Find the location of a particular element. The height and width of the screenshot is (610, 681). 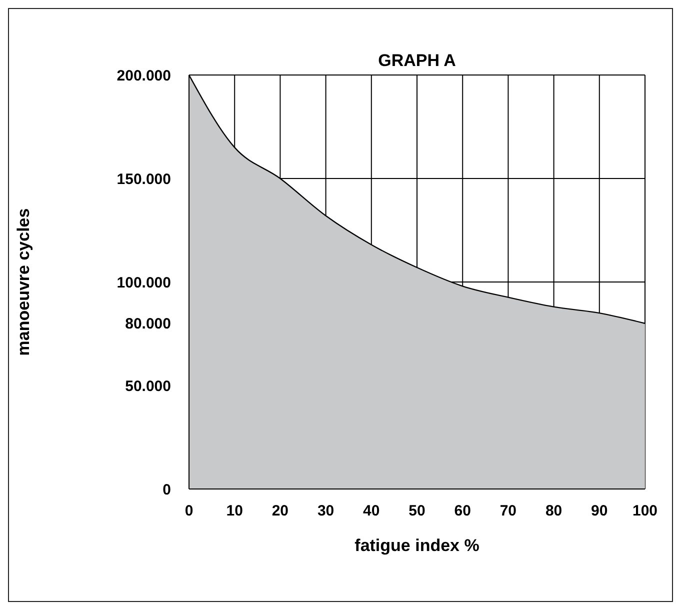

y-tick-label: 80.000 is located at coordinates (148, 324).